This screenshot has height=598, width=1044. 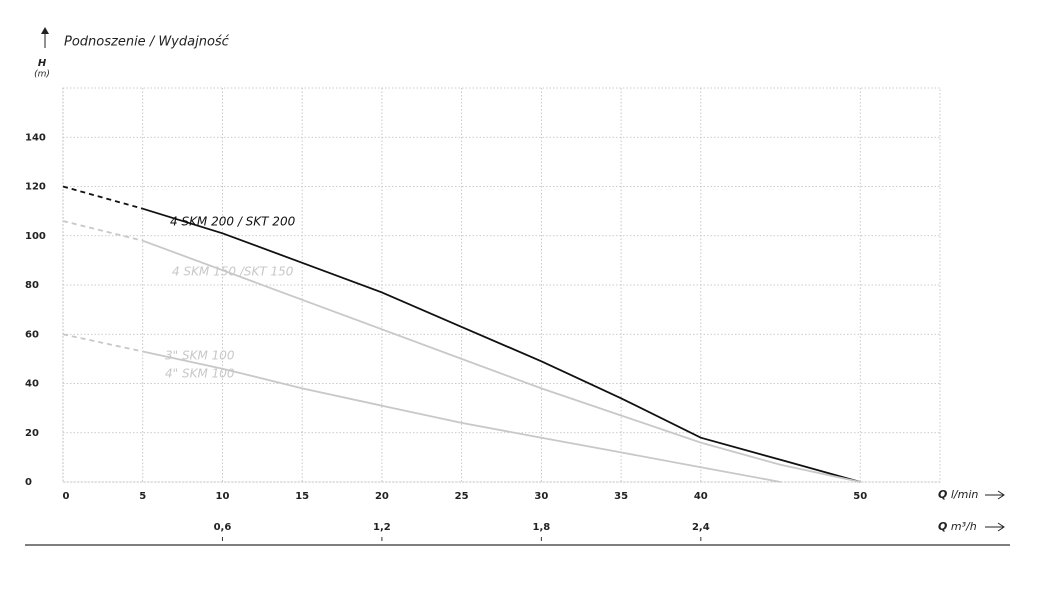 I want to click on x2-axis-symbol: Q, so click(x=942, y=526).